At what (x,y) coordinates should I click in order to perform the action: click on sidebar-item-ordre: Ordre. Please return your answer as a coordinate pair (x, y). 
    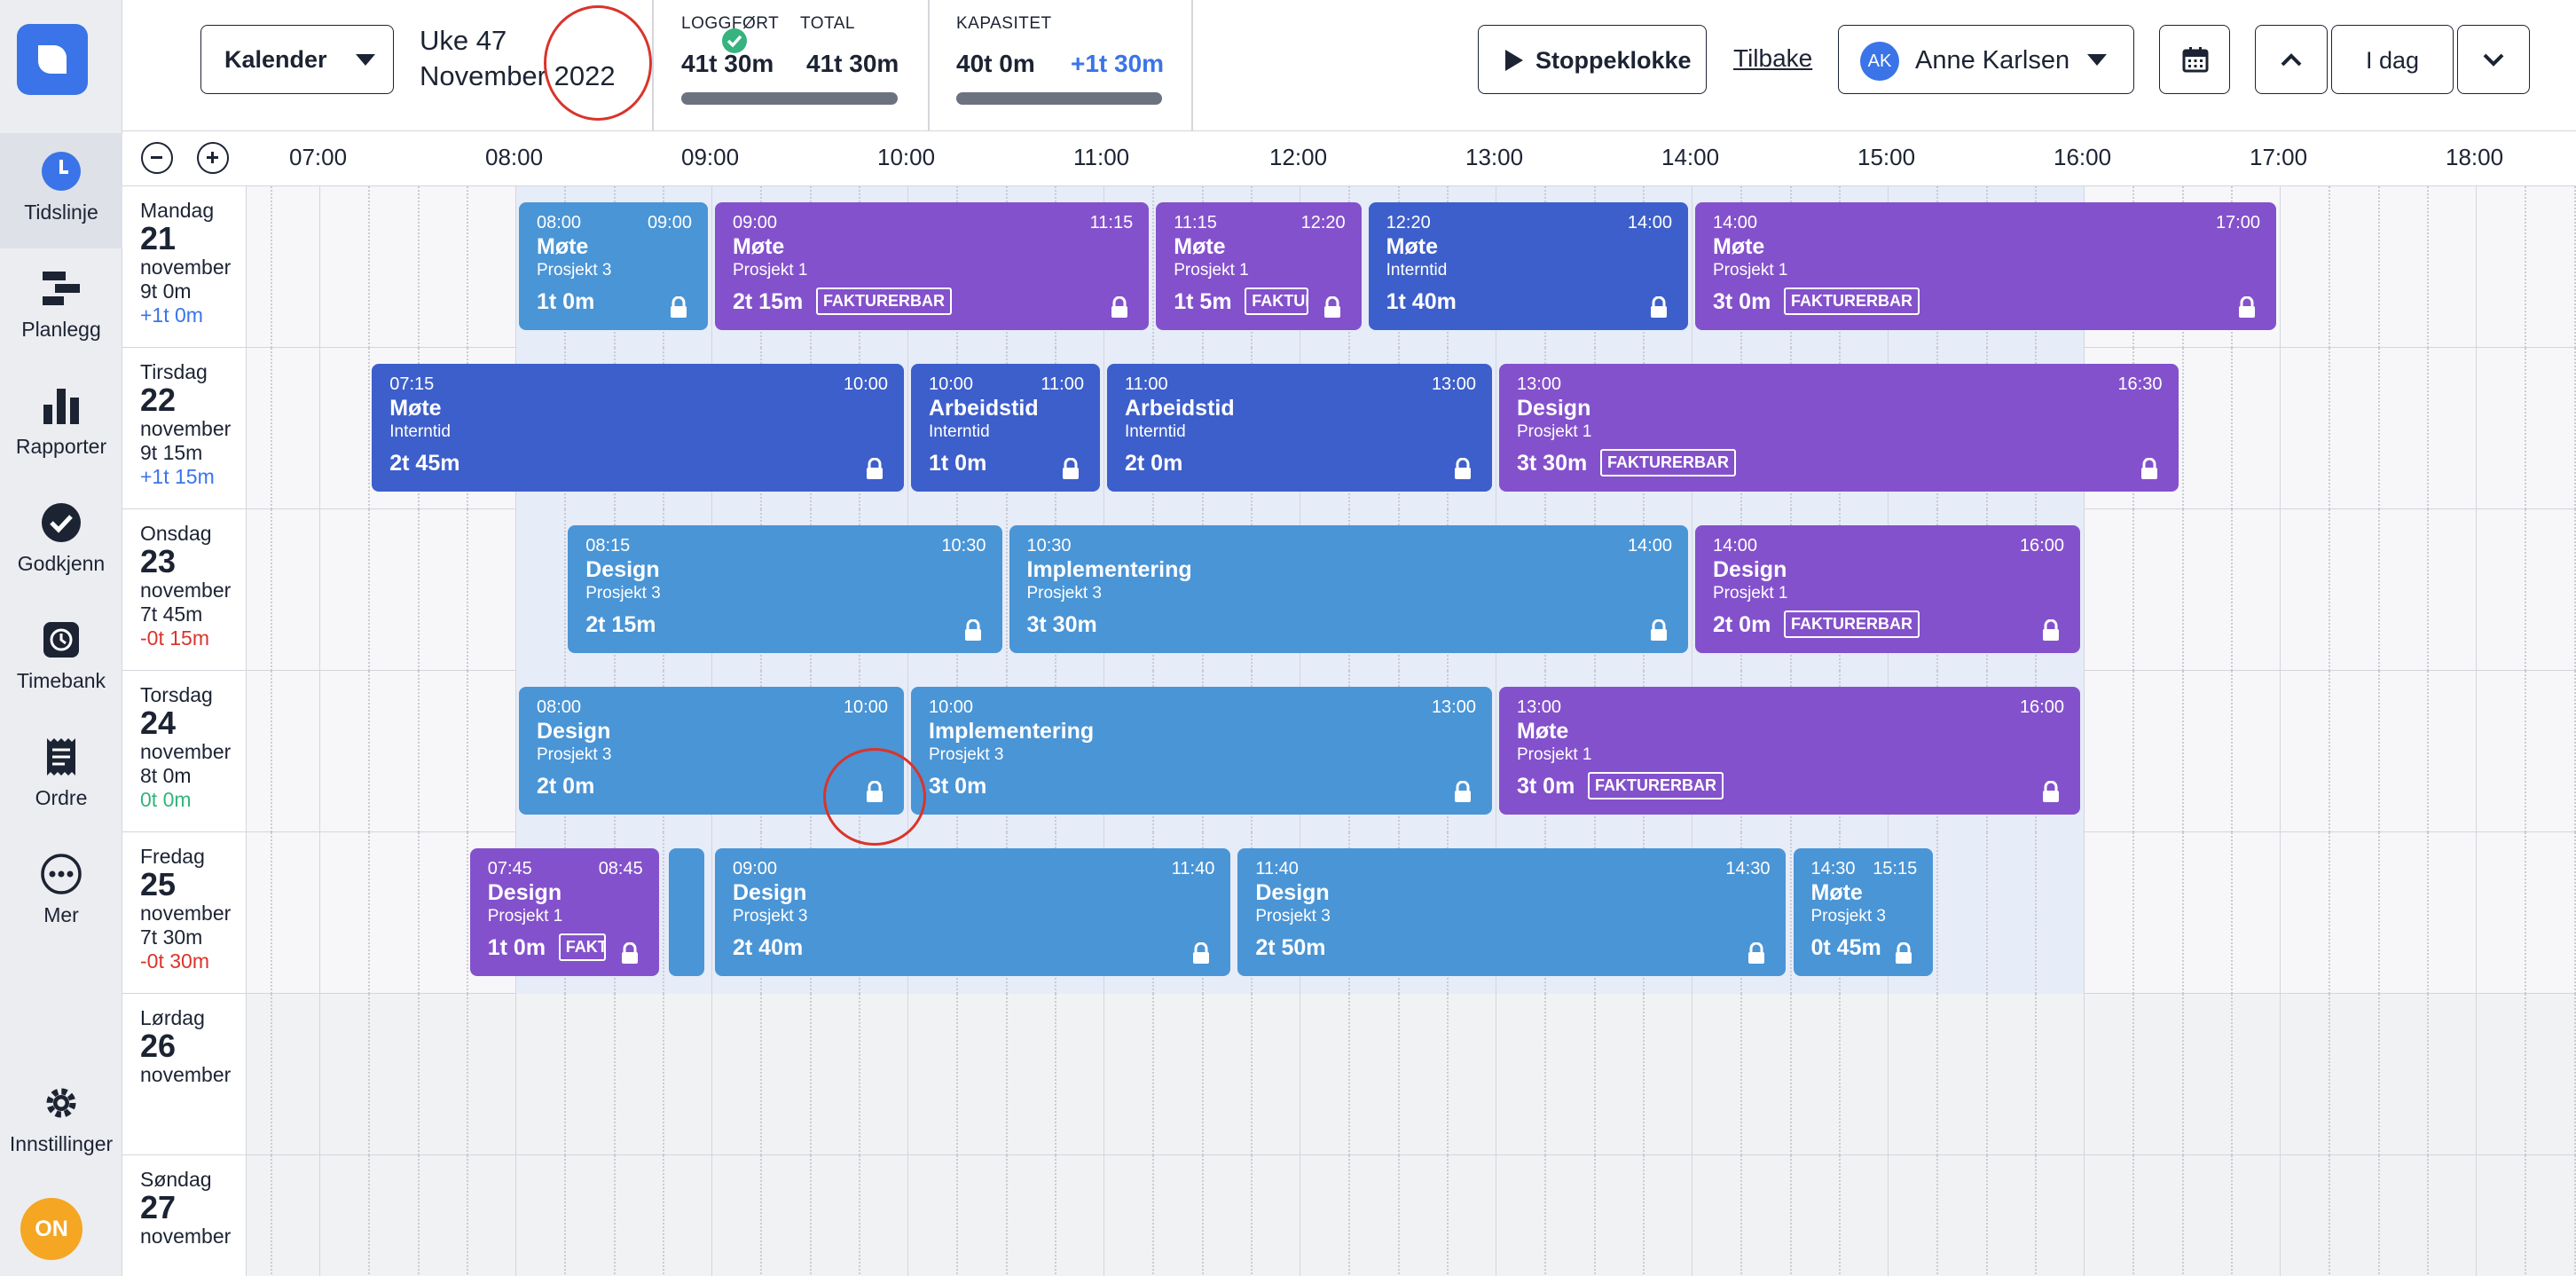
    Looking at the image, I should click on (61, 776).